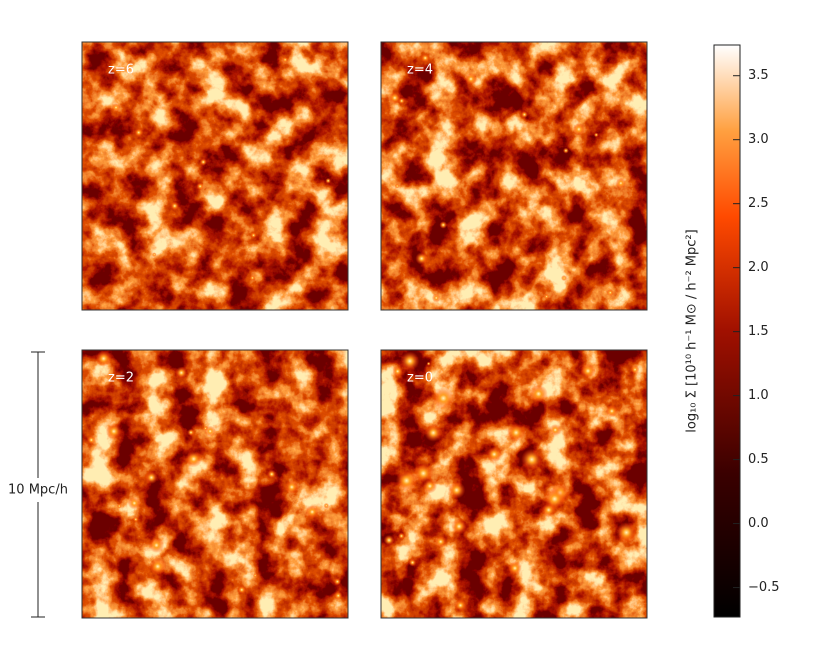 Image resolution: width=830 pixels, height=664 pixels. Describe the element at coordinates (758, 331) in the screenshot. I see `colorbar-tick-label: 1.5` at that location.